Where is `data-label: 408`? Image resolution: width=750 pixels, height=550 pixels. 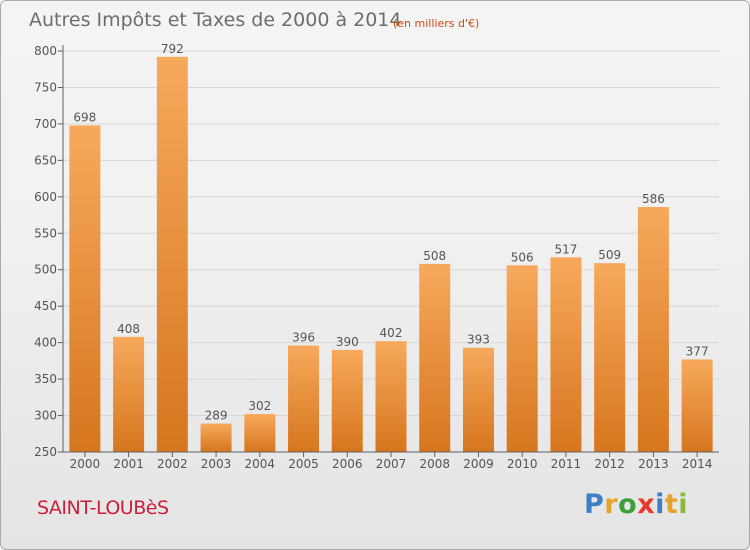 data-label: 408 is located at coordinates (128, 329).